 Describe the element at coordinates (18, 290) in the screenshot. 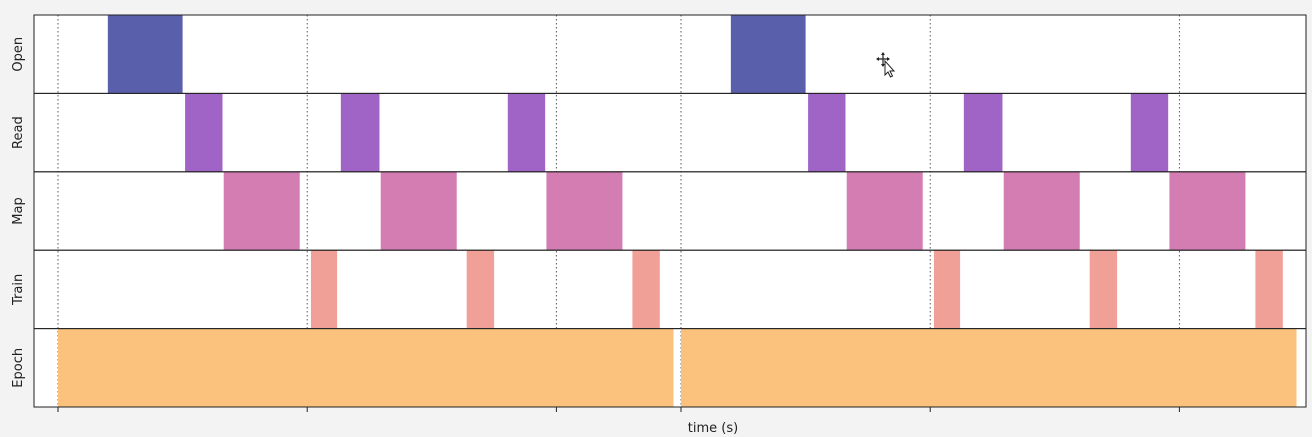

I see `row-label-train: Train` at that location.